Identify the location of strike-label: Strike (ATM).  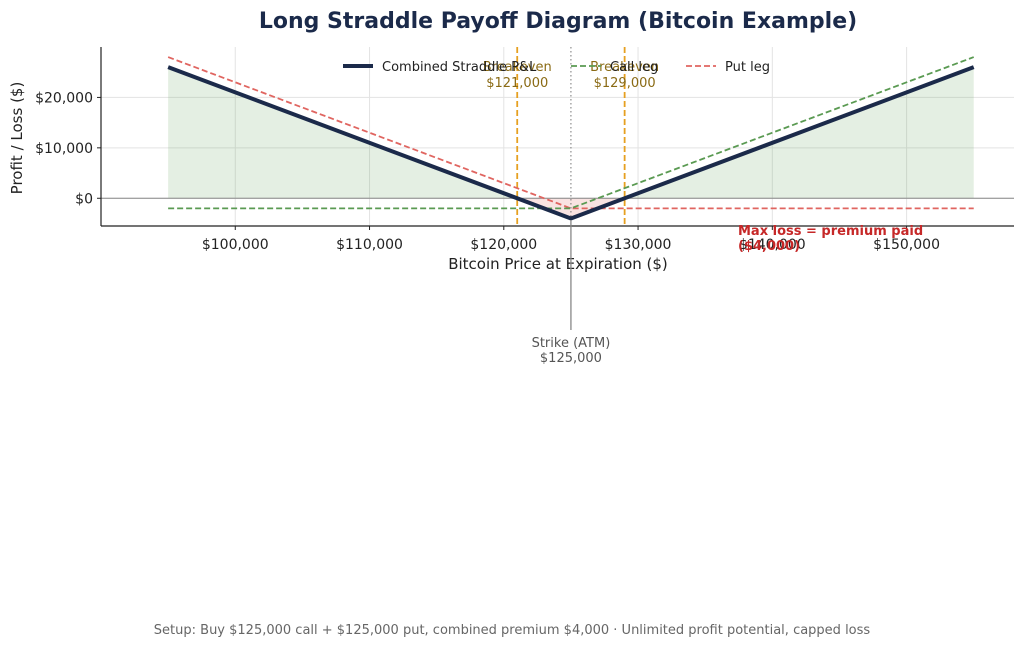
(571, 343).